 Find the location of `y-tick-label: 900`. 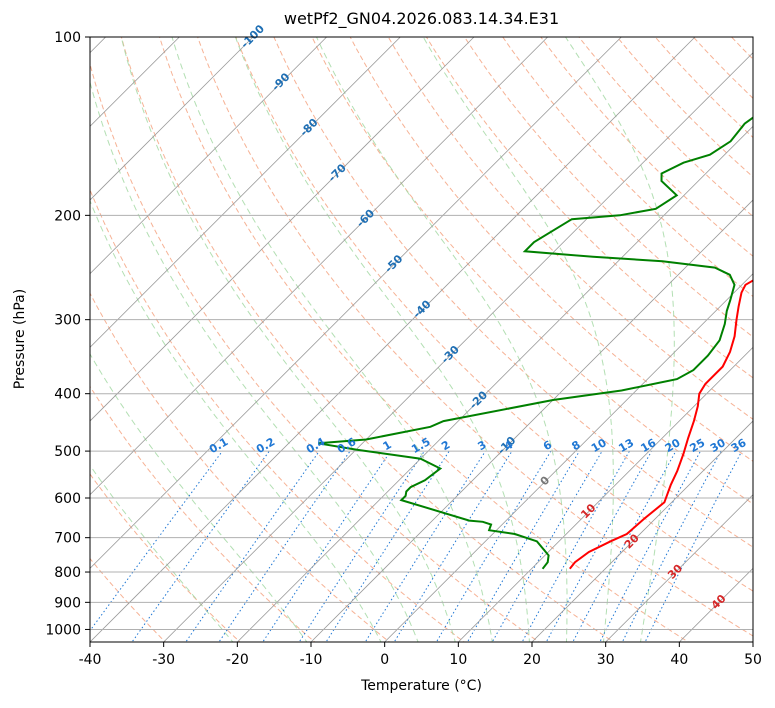

y-tick-label: 900 is located at coordinates (67, 603).